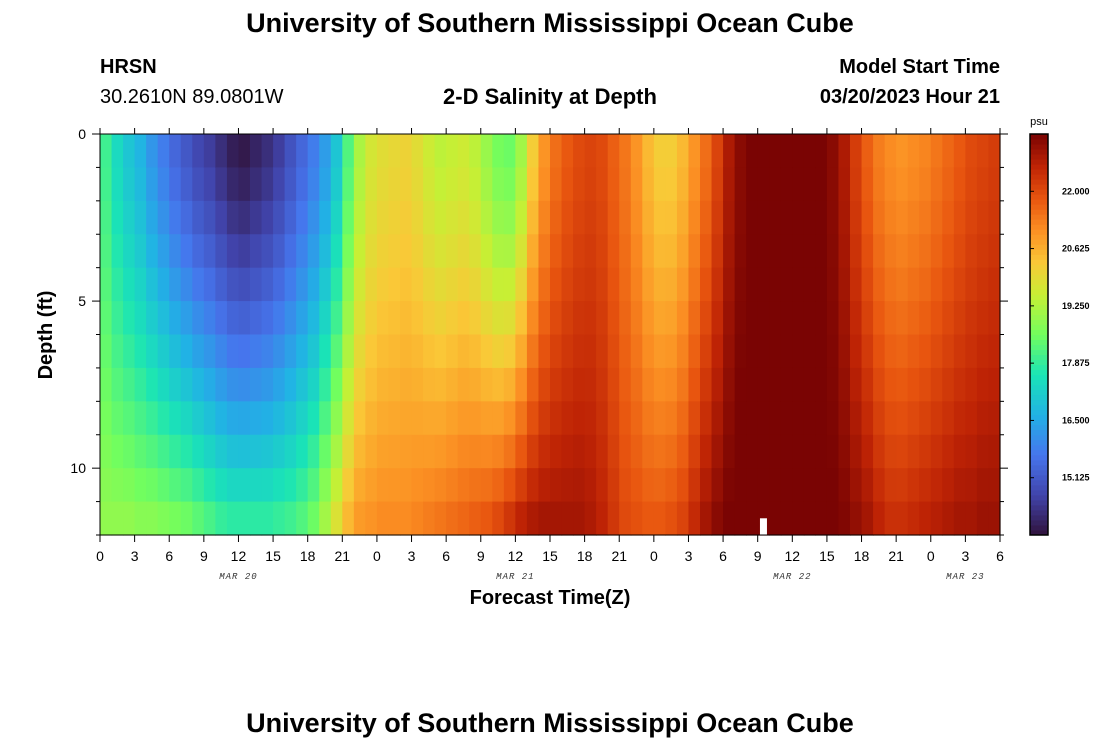 This screenshot has width=1100, height=750. Describe the element at coordinates (273, 556) in the screenshot. I see `x-tick-label: 15` at that location.